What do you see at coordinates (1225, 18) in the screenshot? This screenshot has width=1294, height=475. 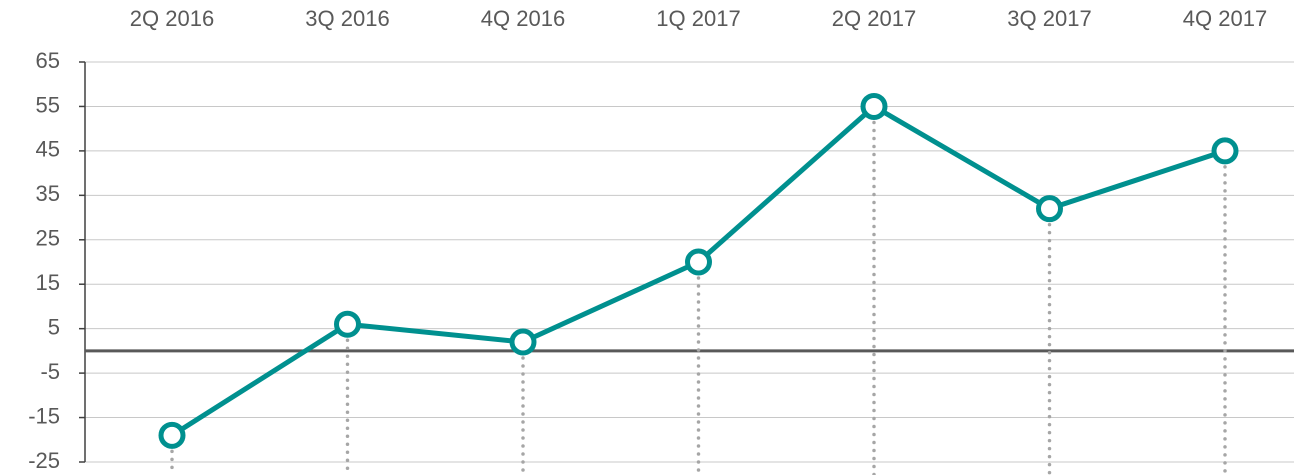 I see `x-tick-label: 4Q 2017` at bounding box center [1225, 18].